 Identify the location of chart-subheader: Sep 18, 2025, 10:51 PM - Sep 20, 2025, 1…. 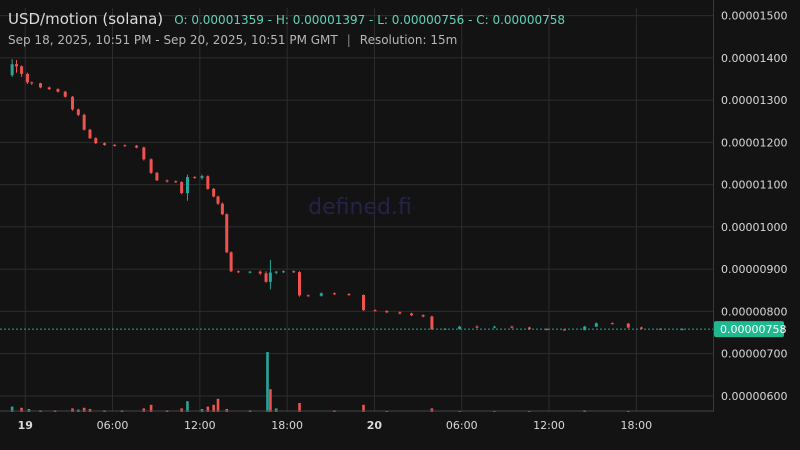
(232, 40).